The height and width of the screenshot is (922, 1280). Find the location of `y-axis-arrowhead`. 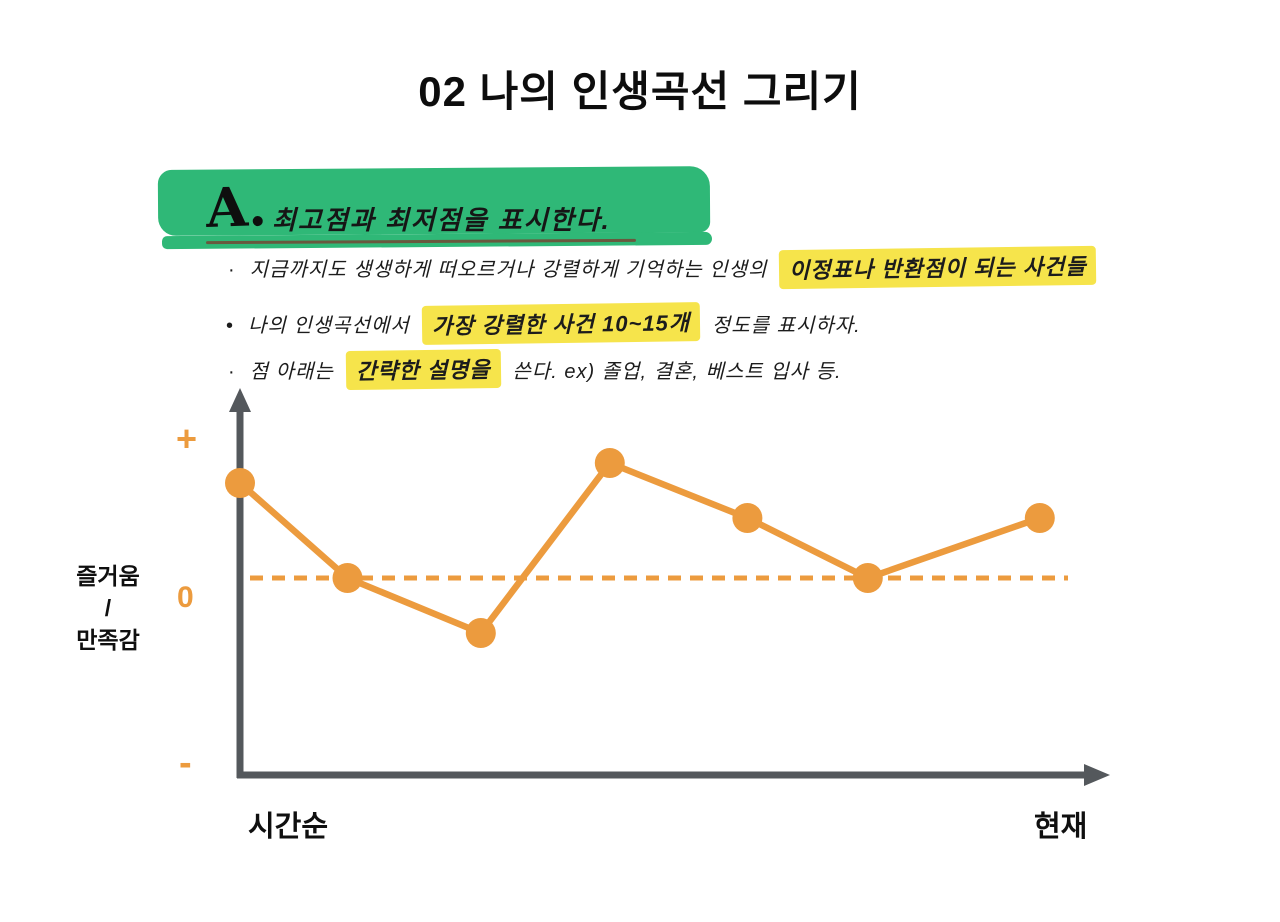

y-axis-arrowhead is located at coordinates (240, 400).